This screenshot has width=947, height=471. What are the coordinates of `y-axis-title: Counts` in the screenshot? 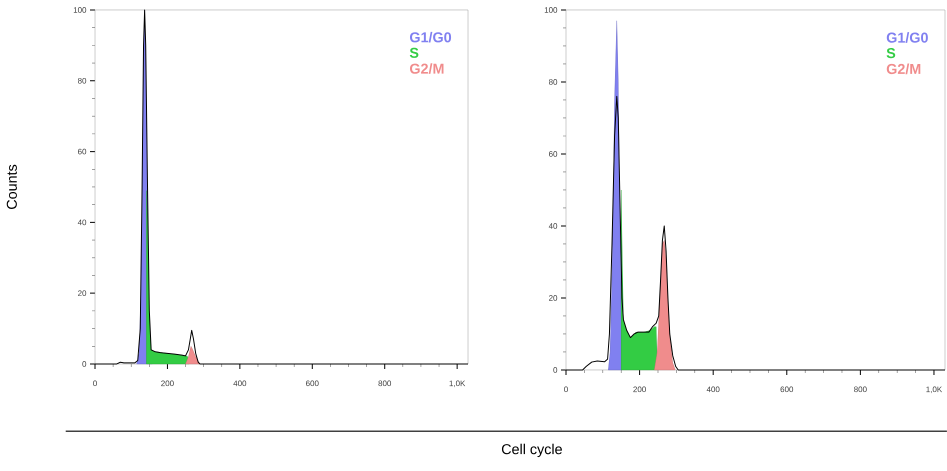 It's located at (11, 186).